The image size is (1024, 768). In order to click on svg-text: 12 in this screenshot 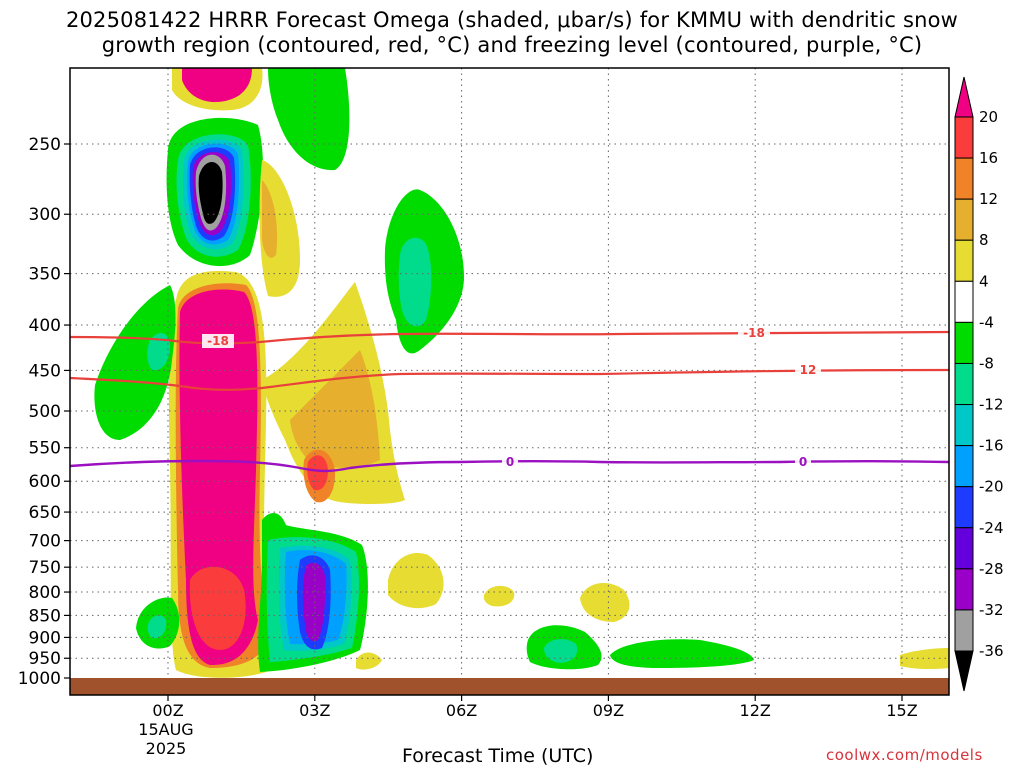, I will do `click(808, 370)`.